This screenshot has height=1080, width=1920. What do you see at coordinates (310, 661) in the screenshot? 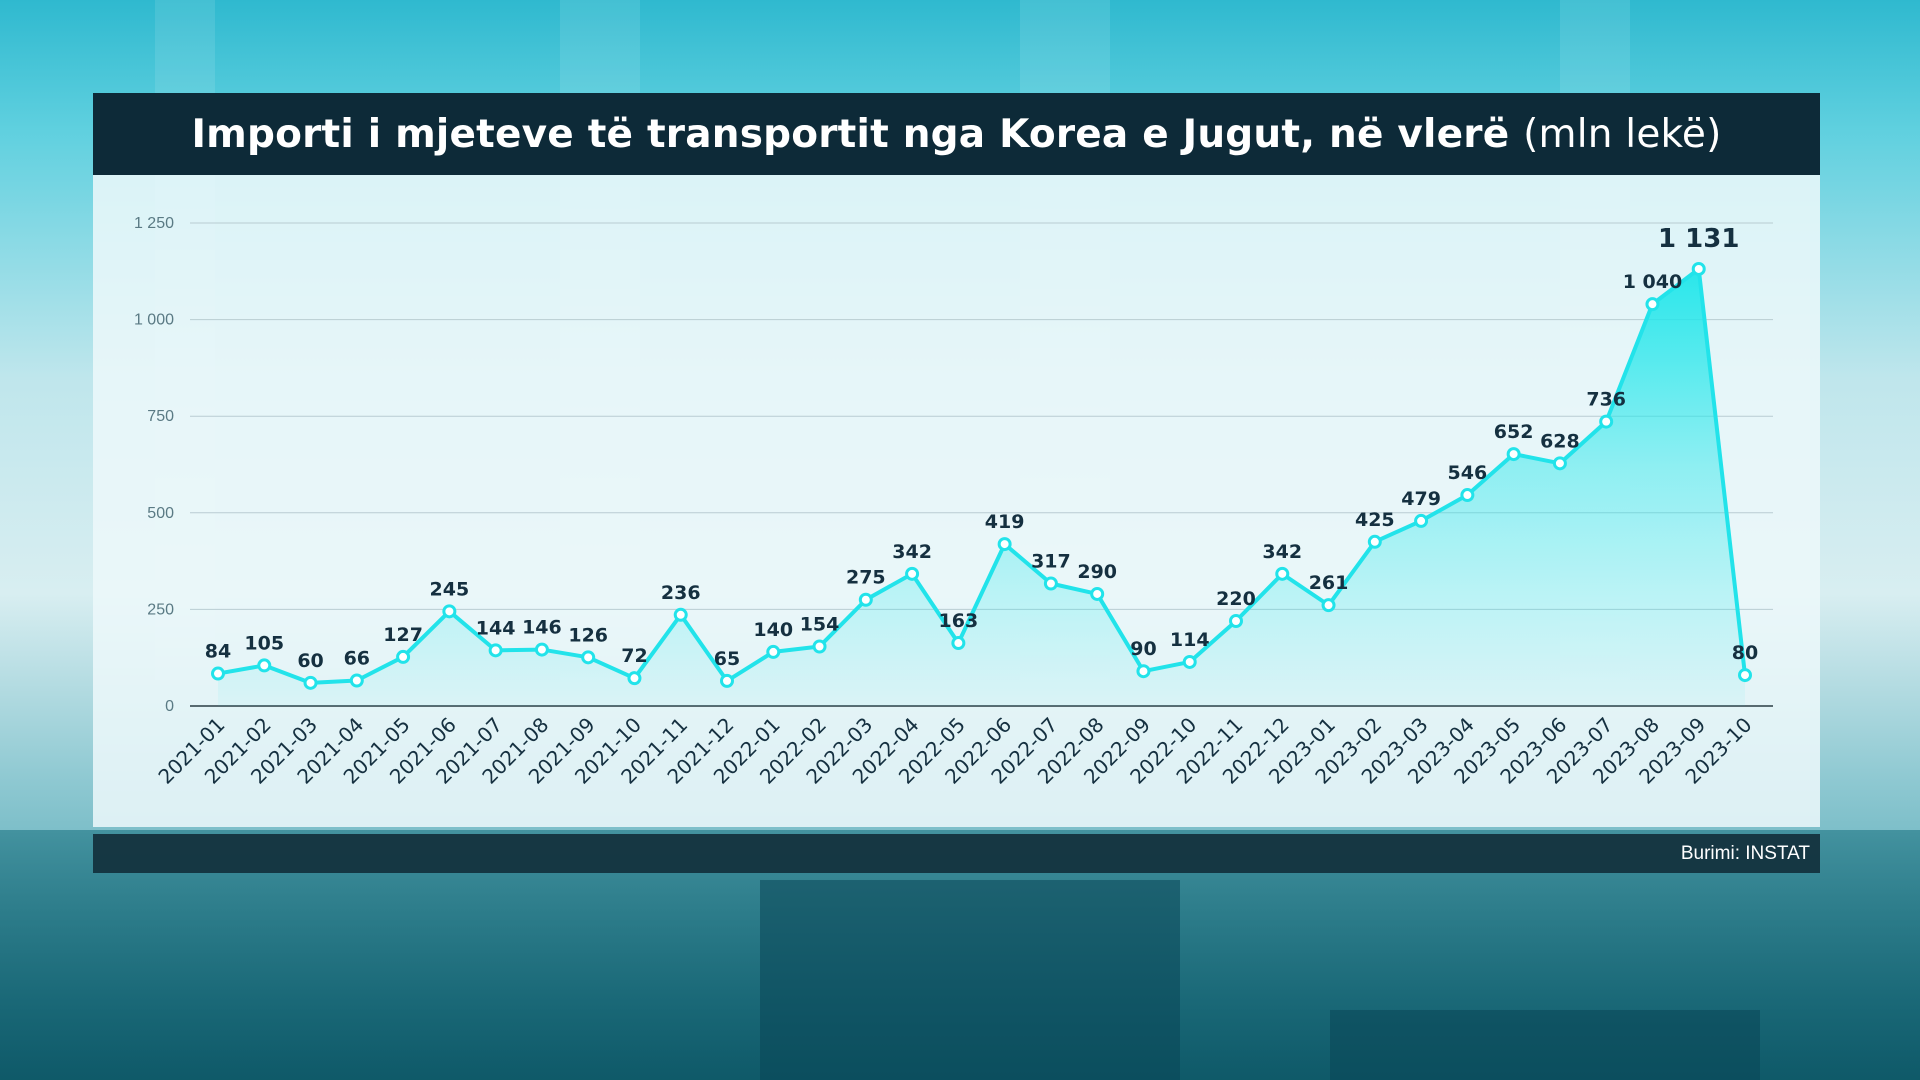
I see `data-label: 60` at bounding box center [310, 661].